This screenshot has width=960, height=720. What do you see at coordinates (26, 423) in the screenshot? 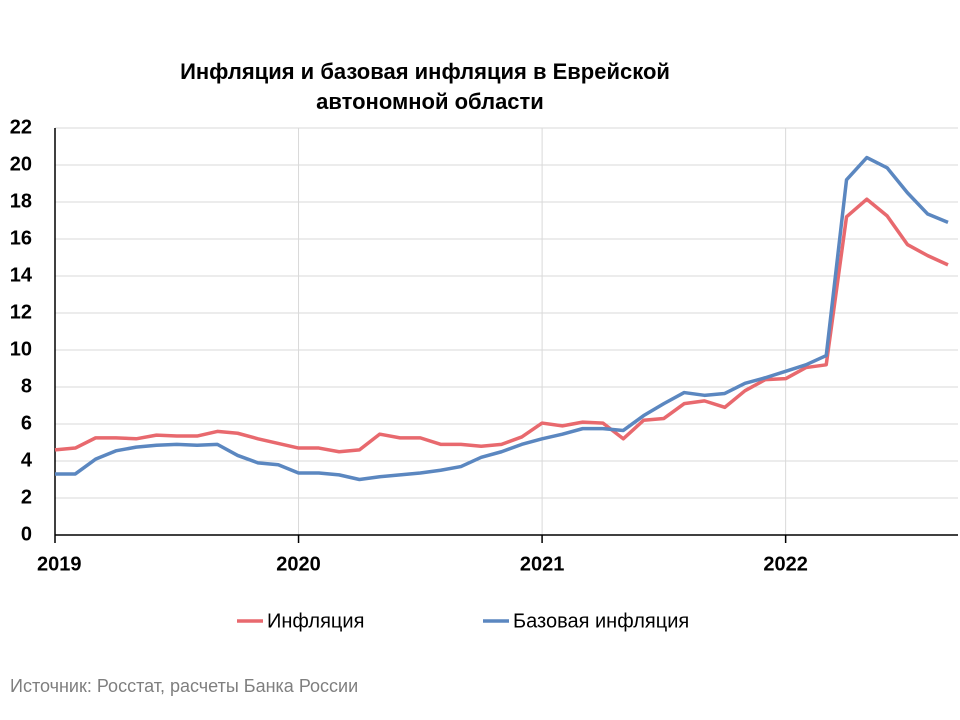
I see `y-tick-label: 6` at bounding box center [26, 423].